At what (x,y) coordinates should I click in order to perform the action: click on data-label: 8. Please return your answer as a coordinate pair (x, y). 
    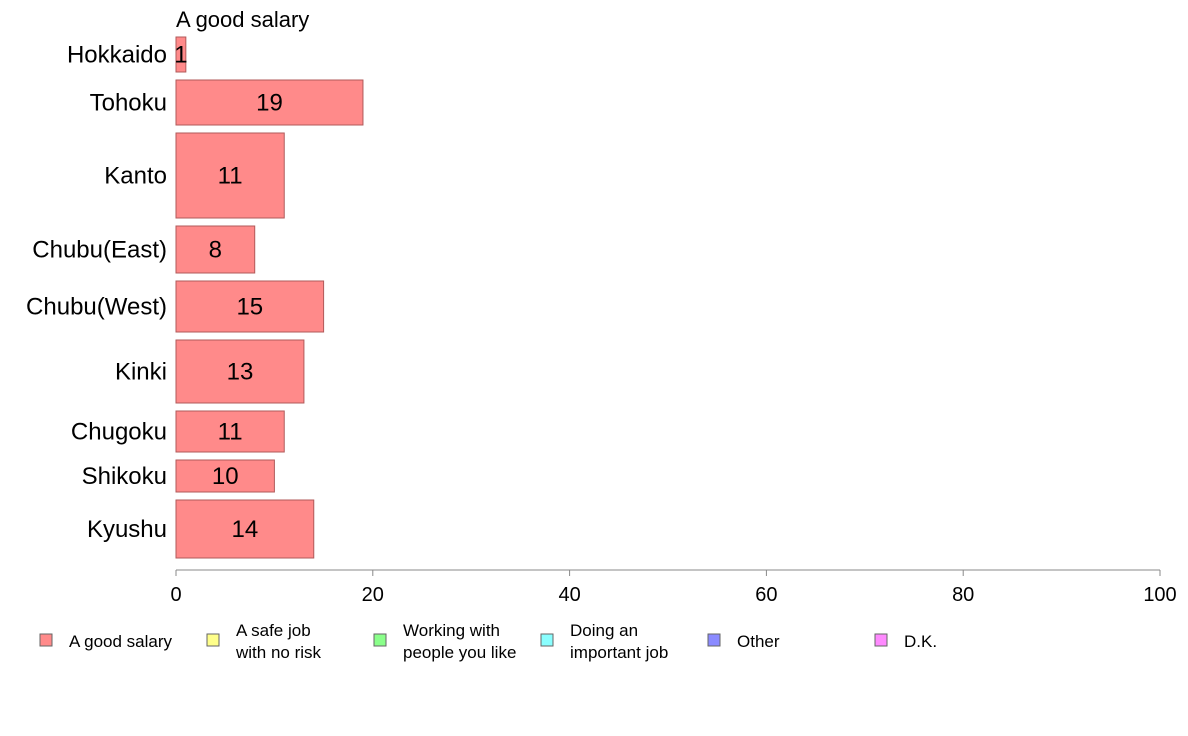
    Looking at the image, I should click on (215, 250).